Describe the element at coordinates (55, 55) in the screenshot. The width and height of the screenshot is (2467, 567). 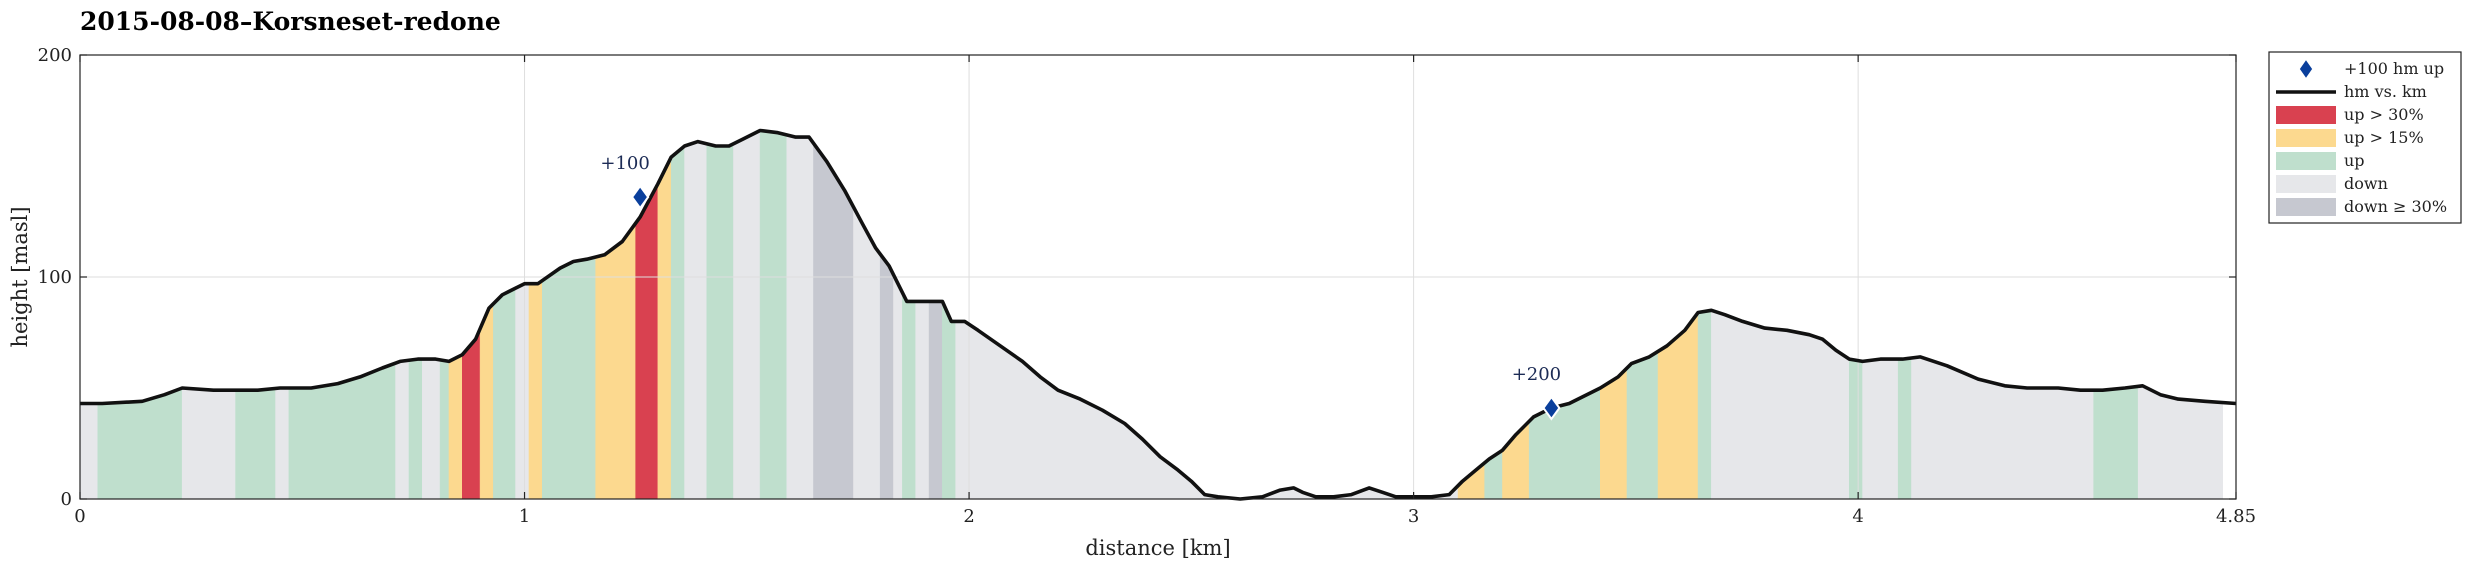
I see `y-tick-label: 200` at that location.